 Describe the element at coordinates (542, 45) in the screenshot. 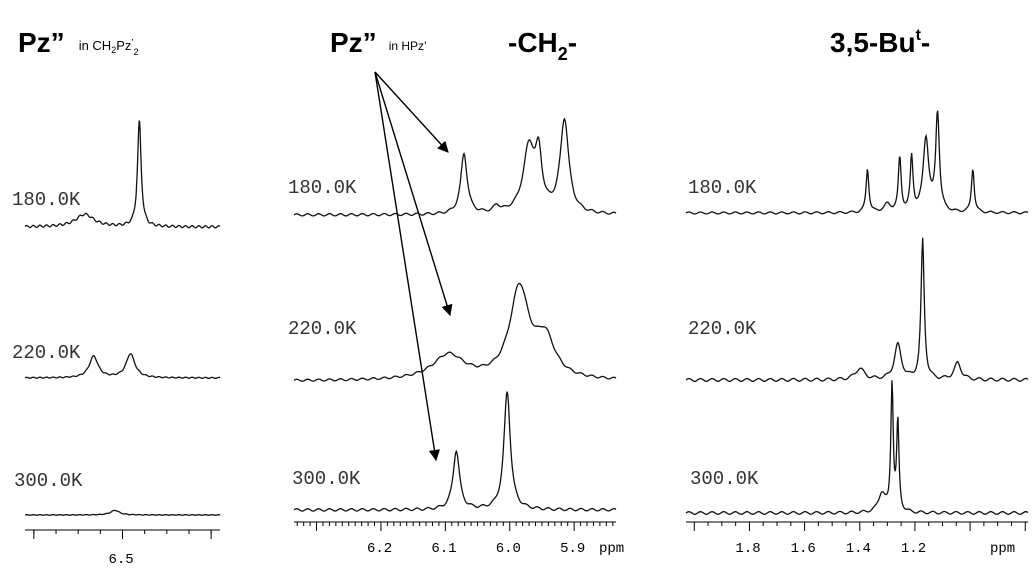

I see `ch2-label: -CH2-` at that location.